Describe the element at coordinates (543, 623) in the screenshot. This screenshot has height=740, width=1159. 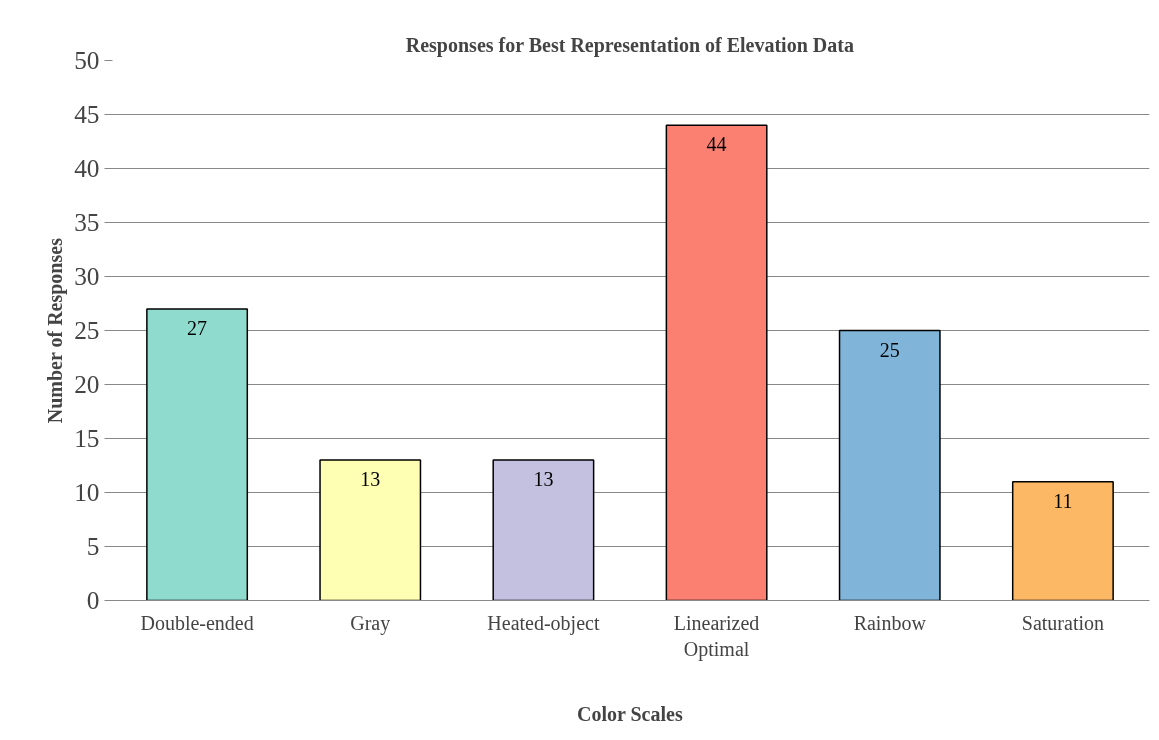
I see `x-tick-label: Heated-object` at that location.